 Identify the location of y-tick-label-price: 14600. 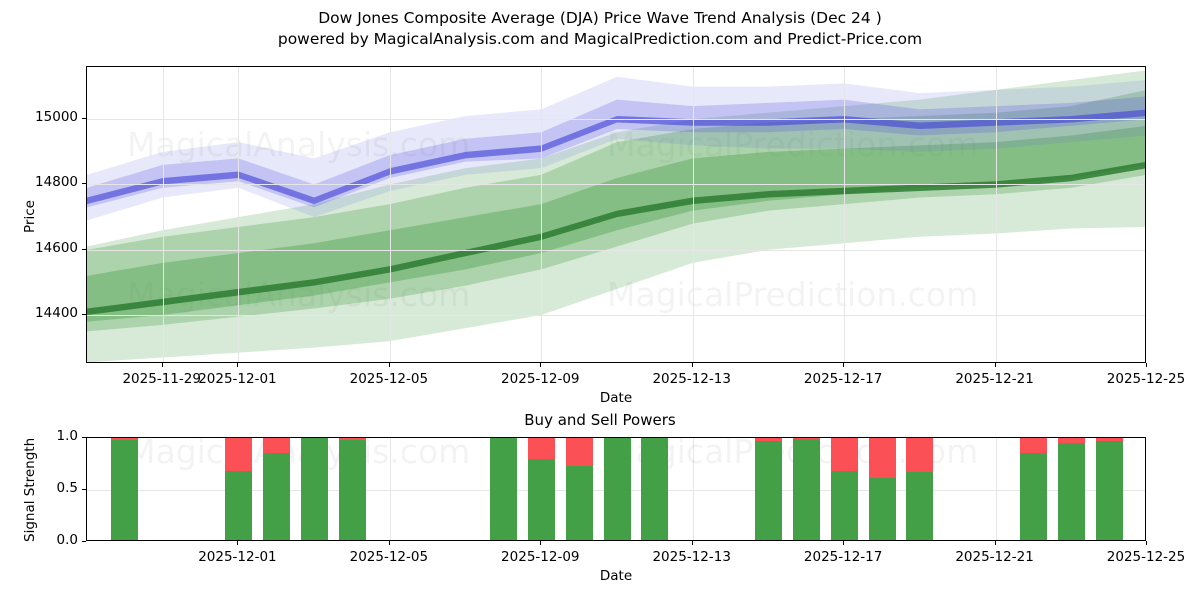
(56, 247).